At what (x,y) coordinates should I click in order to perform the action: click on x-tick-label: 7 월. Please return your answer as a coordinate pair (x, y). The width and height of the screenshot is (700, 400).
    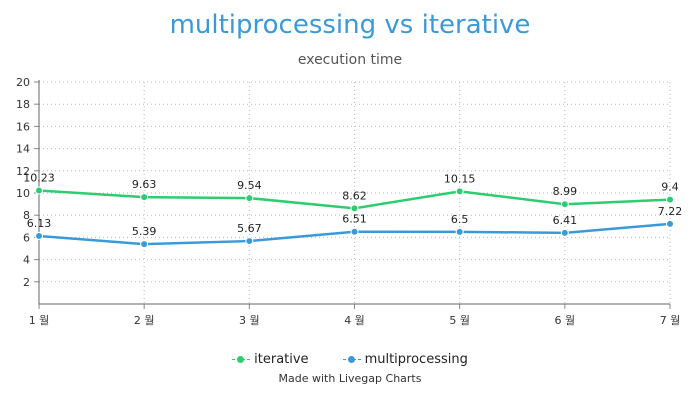
    Looking at the image, I should click on (670, 320).